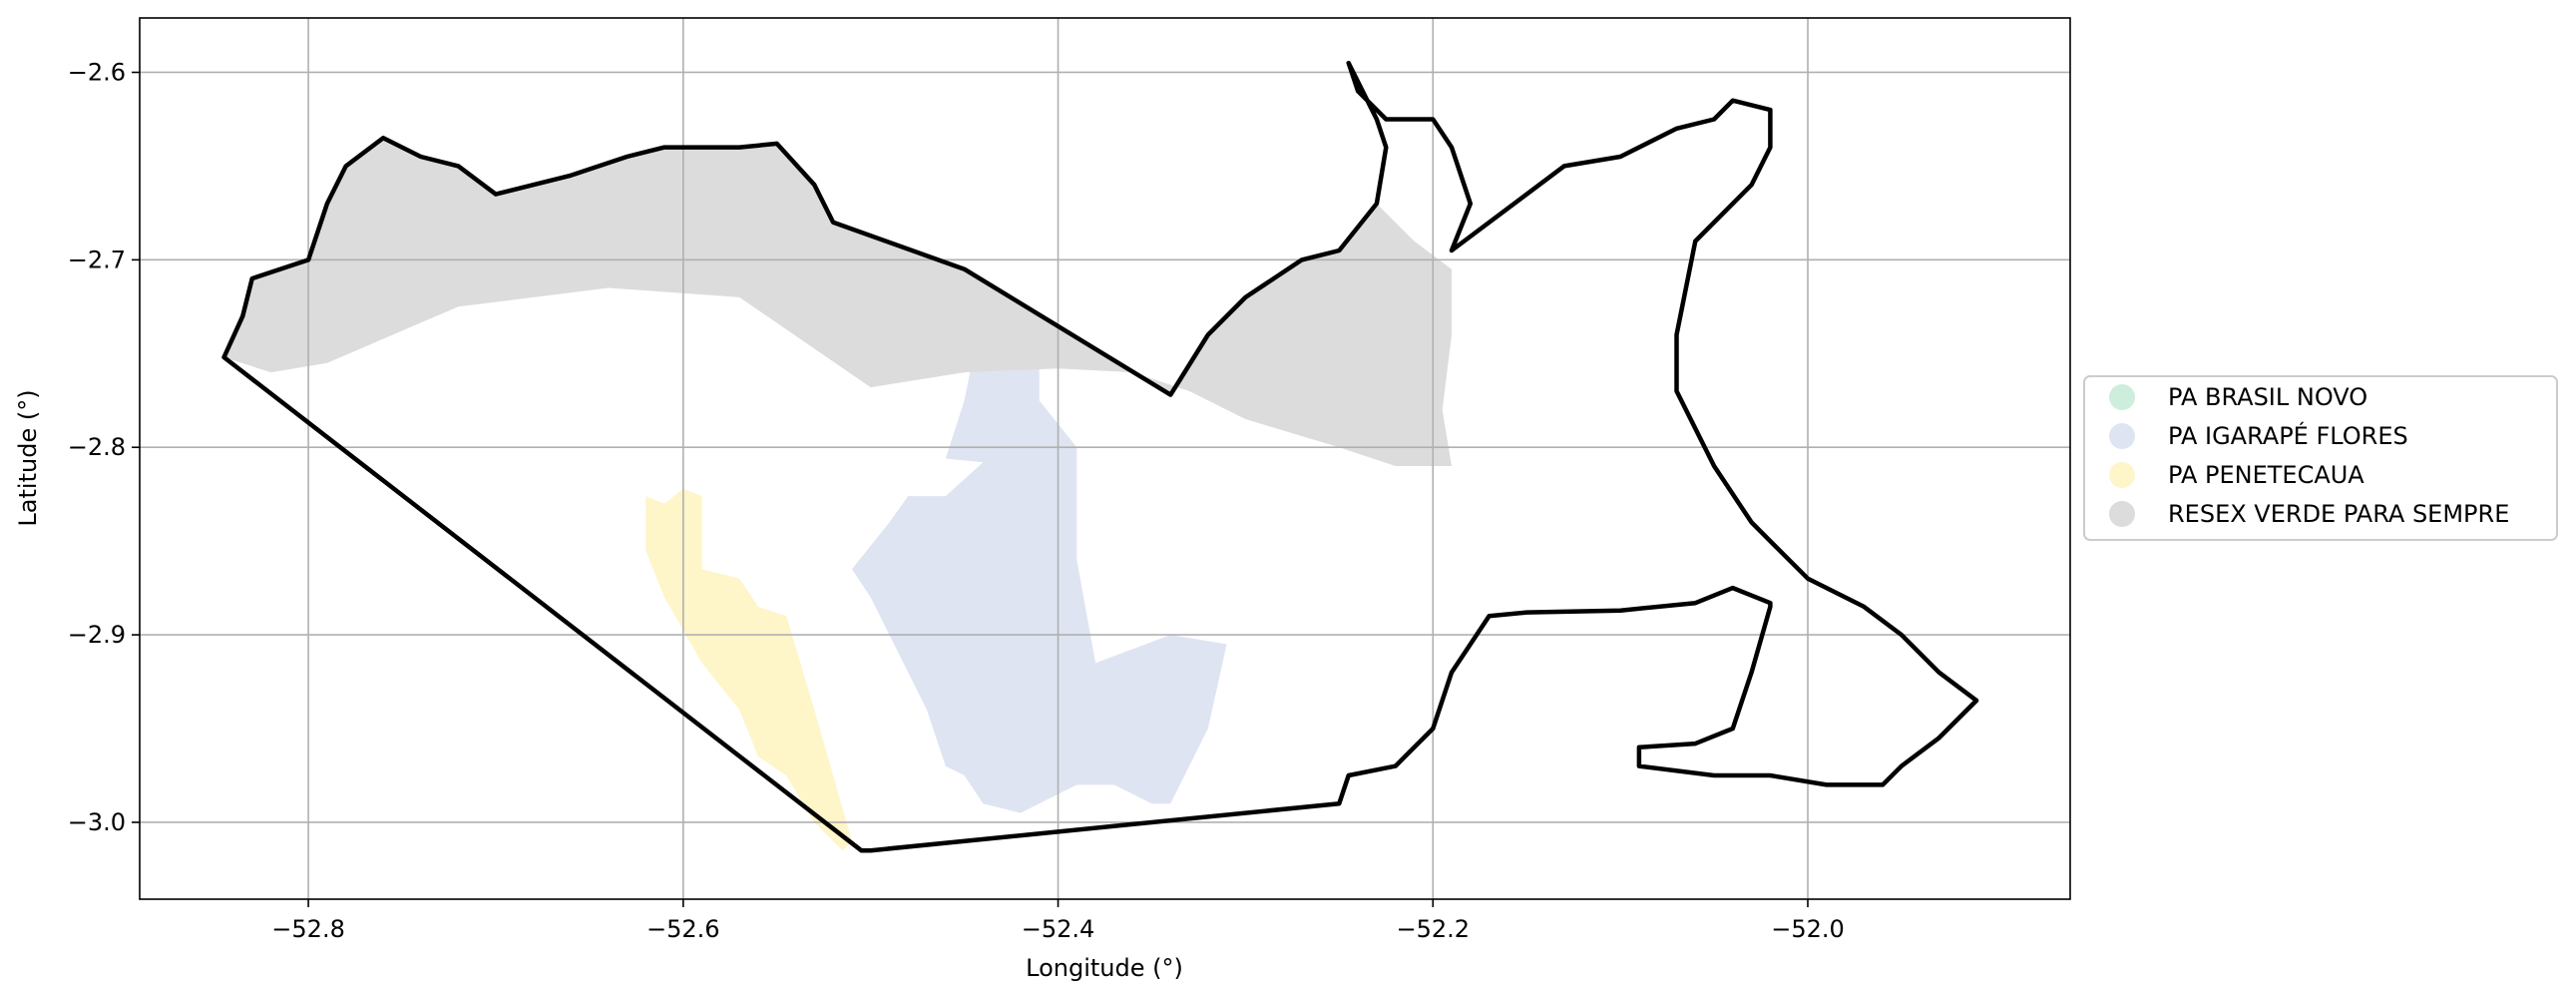  Describe the element at coordinates (97, 447) in the screenshot. I see `y-tick-label-2: −2.8` at that location.